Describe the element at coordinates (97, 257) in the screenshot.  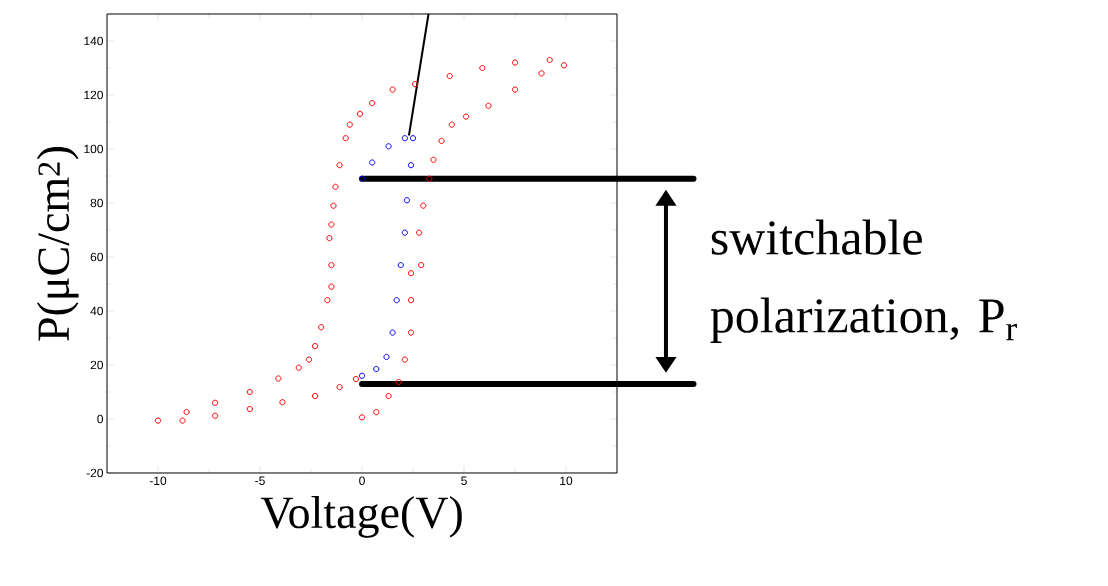
I see `y-tick-label: 60` at that location.